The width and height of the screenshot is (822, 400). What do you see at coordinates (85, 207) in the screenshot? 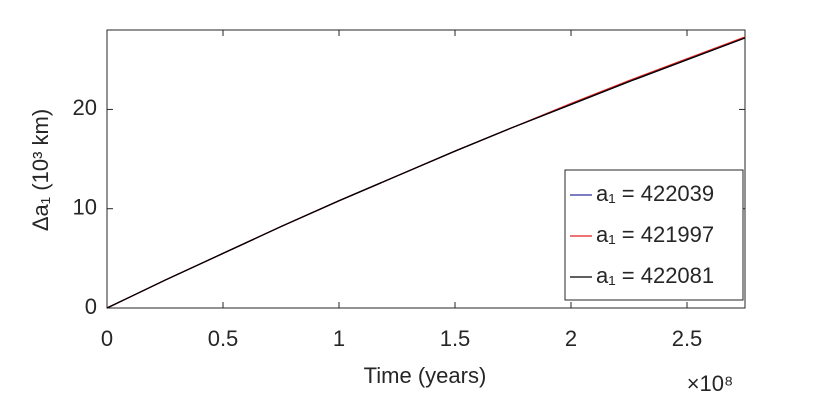
I see `y-tick-label: 10` at bounding box center [85, 207].